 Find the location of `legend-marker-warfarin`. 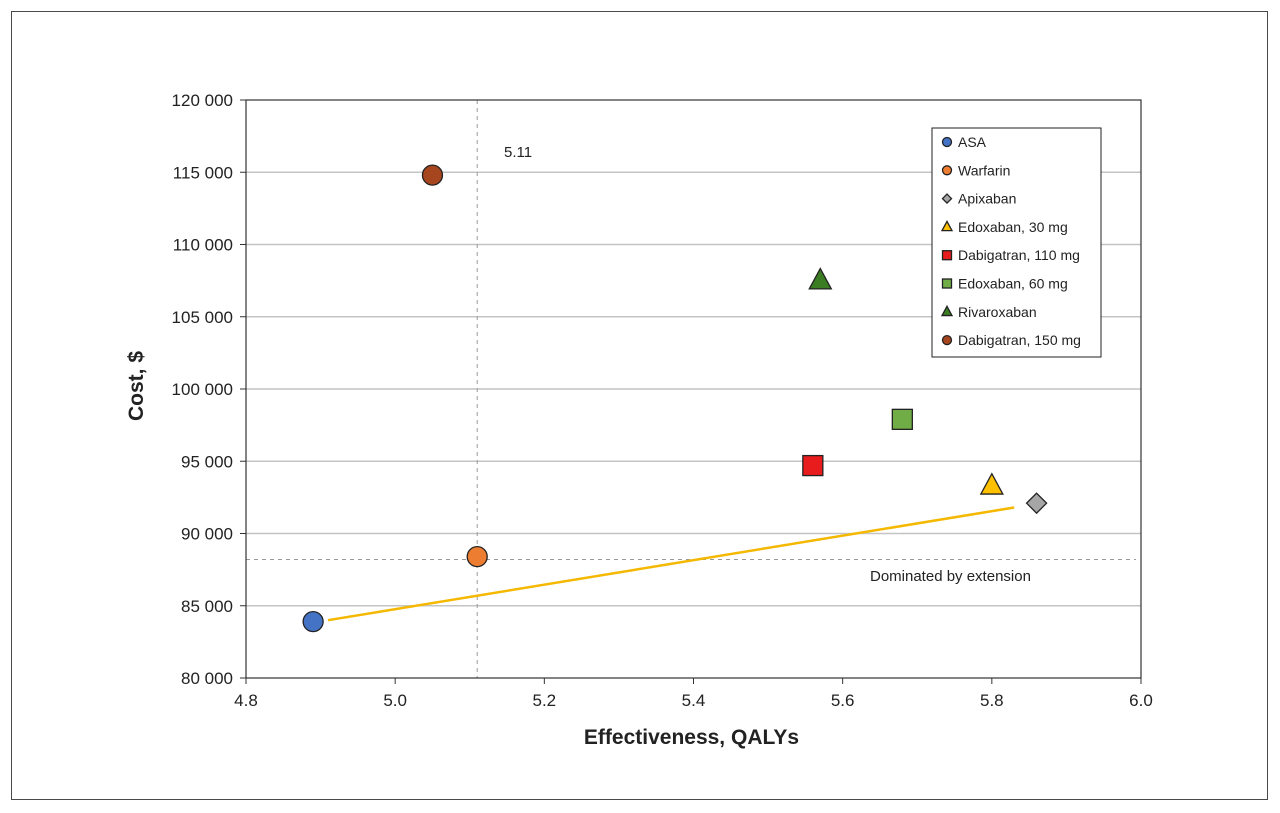

legend-marker-warfarin is located at coordinates (947, 170).